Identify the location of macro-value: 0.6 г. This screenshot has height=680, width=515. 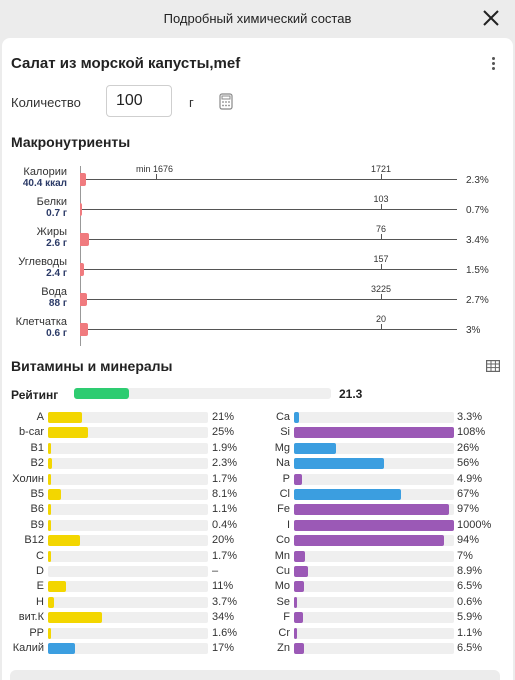
(56, 333).